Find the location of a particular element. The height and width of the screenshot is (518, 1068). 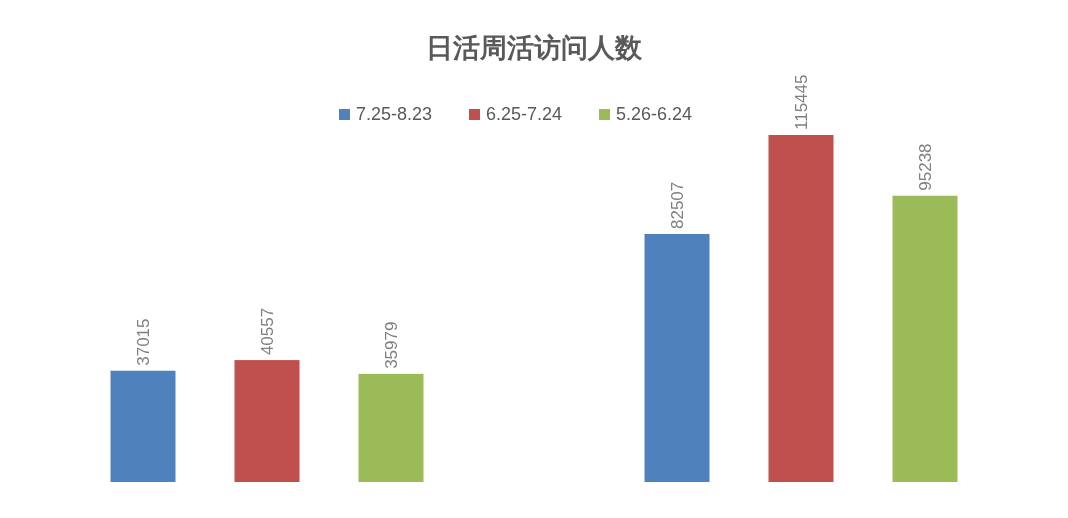

data-label: 82507 is located at coordinates (677, 205).